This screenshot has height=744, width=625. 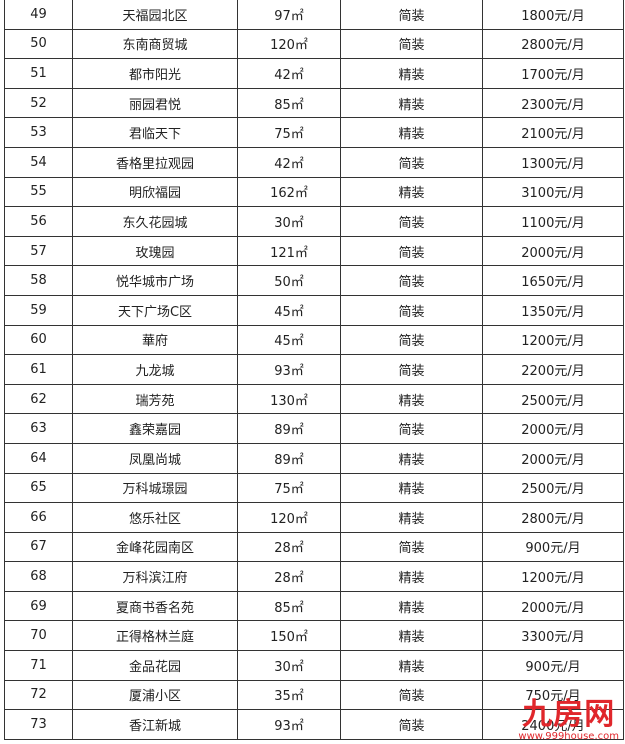 What do you see at coordinates (289, 251) in the screenshot?
I see `area: 121㎡` at bounding box center [289, 251].